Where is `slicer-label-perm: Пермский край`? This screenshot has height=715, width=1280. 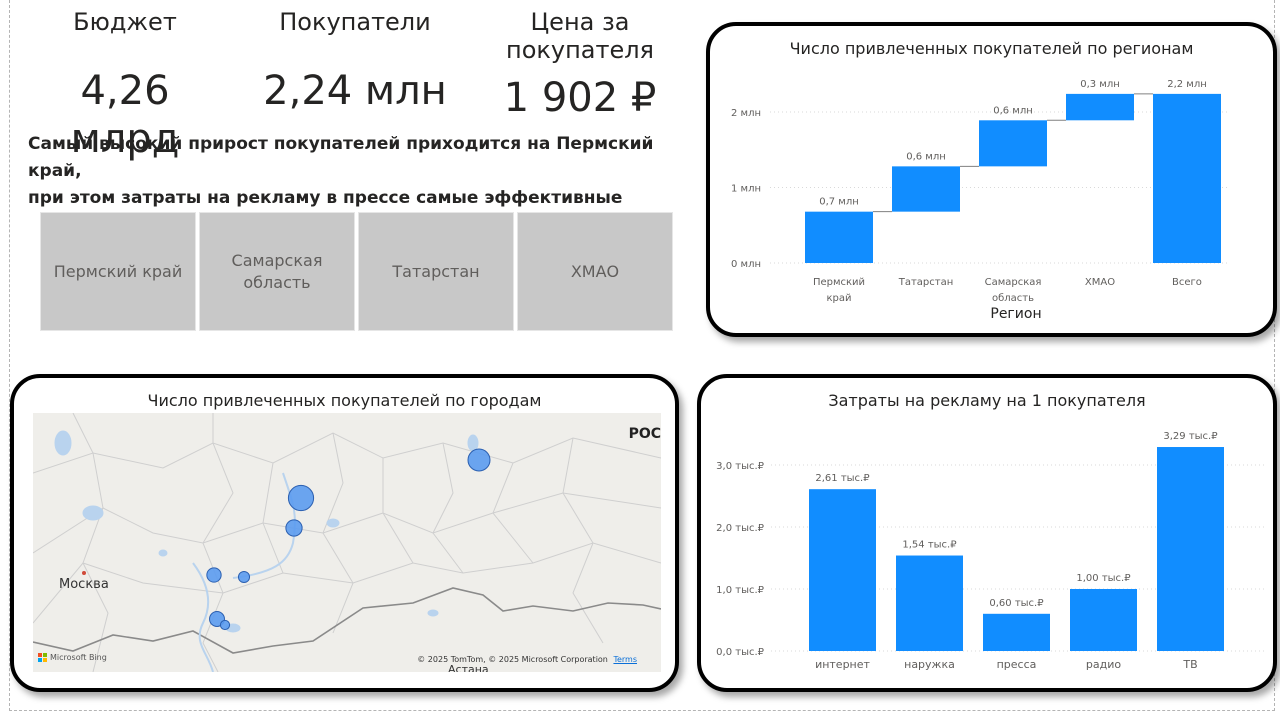 slicer-label-perm: Пермский край is located at coordinates (118, 271).